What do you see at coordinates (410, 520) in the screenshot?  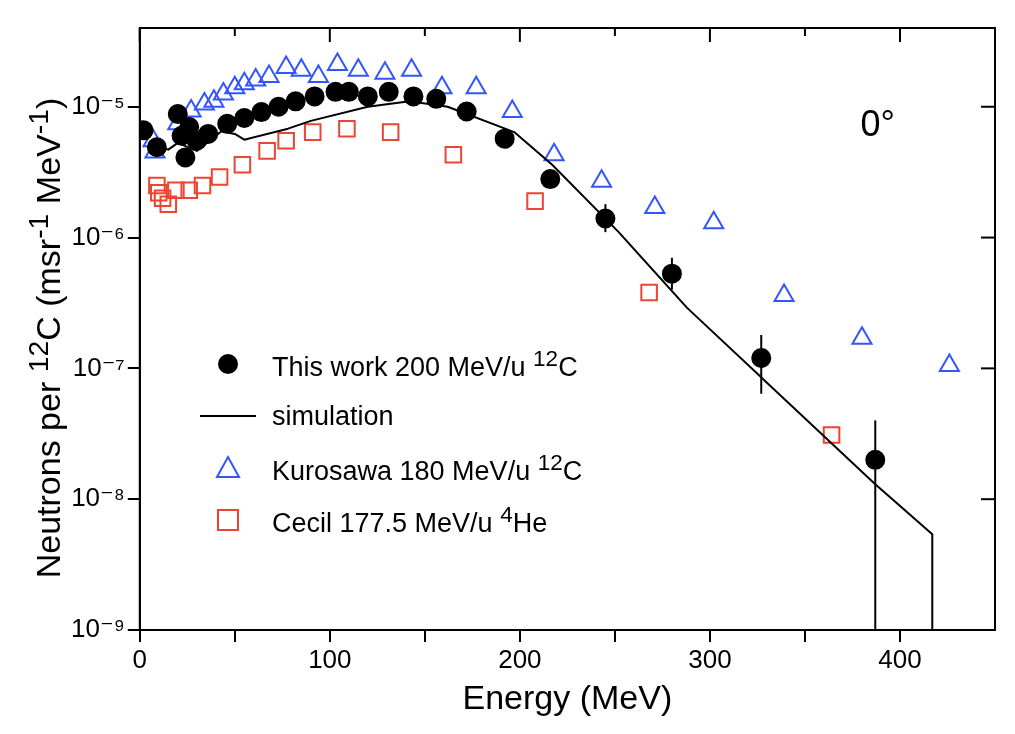 I see `legend-label: Cecil 177.5 MeV/u $^{4}$He` at bounding box center [410, 520].